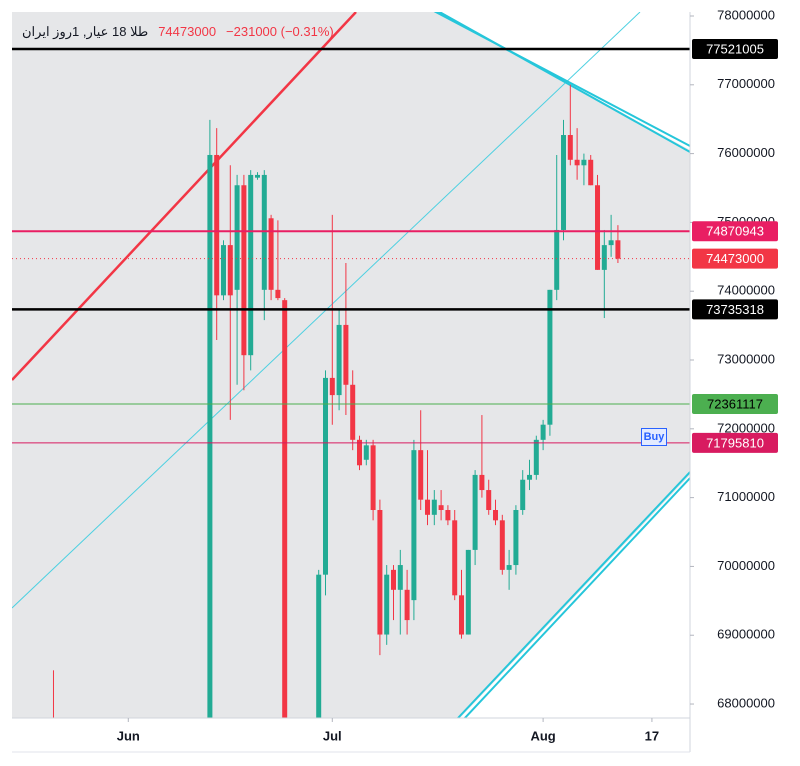 The image size is (800, 766). Describe the element at coordinates (85, 31) in the screenshot. I see `symbol-title: طلا 18 عیار, 1روز ایران` at that location.